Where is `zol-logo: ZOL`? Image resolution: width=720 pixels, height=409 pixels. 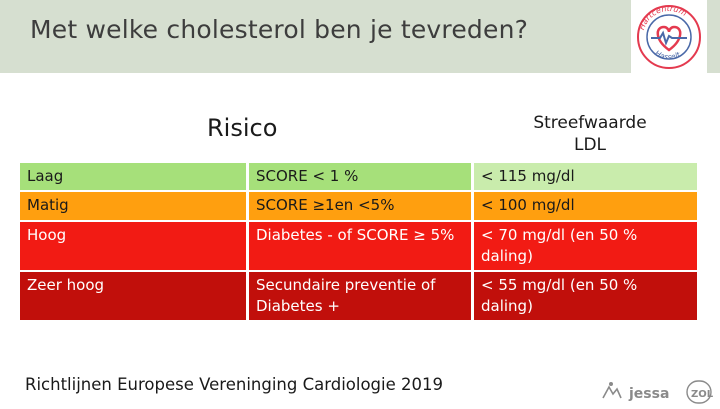 zol-logo: ZOL is located at coordinates (702, 394).